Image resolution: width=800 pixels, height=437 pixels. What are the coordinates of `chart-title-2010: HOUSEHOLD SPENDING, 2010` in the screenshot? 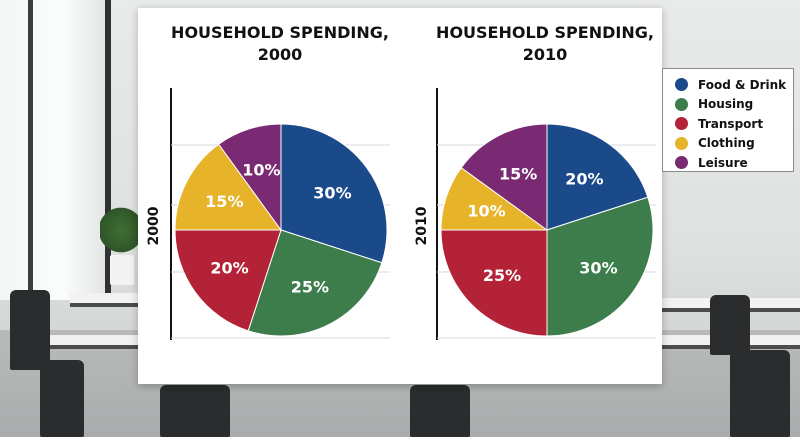 It's located at (545, 43).